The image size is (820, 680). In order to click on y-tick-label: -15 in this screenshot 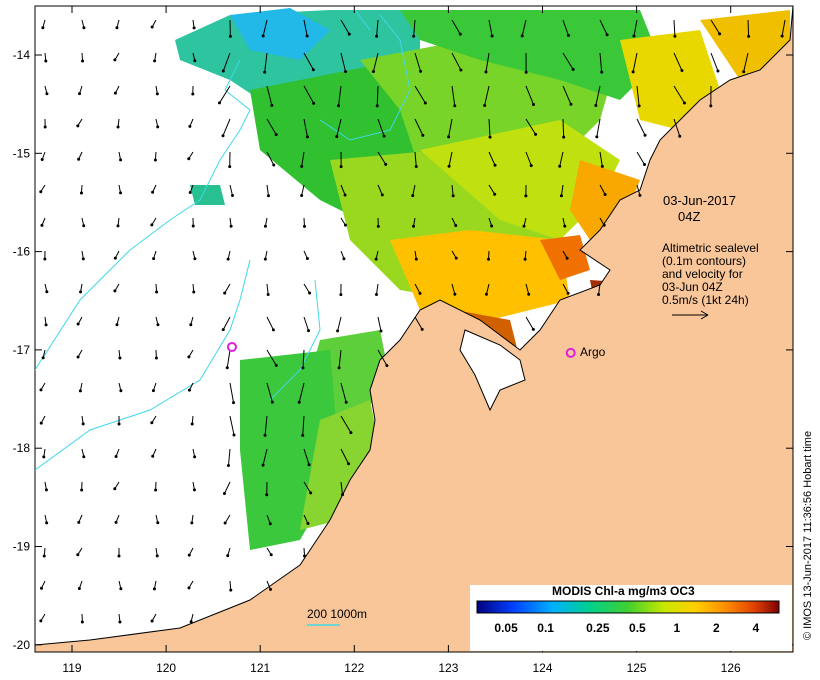, I will do `click(22, 153)`.